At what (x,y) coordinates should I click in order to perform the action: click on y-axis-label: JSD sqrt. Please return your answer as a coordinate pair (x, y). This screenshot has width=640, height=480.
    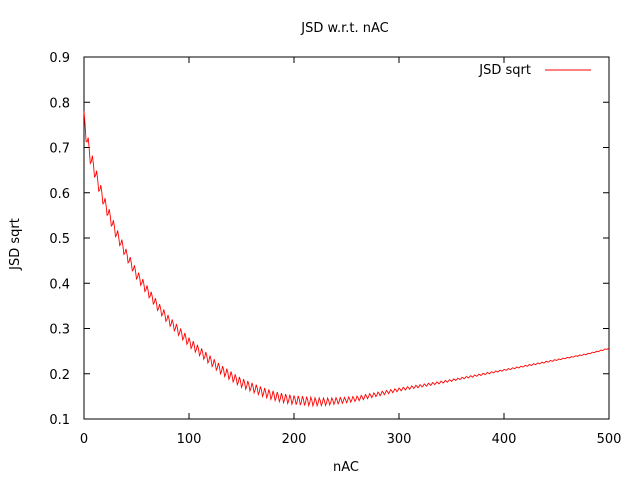
    Looking at the image, I should click on (15, 244).